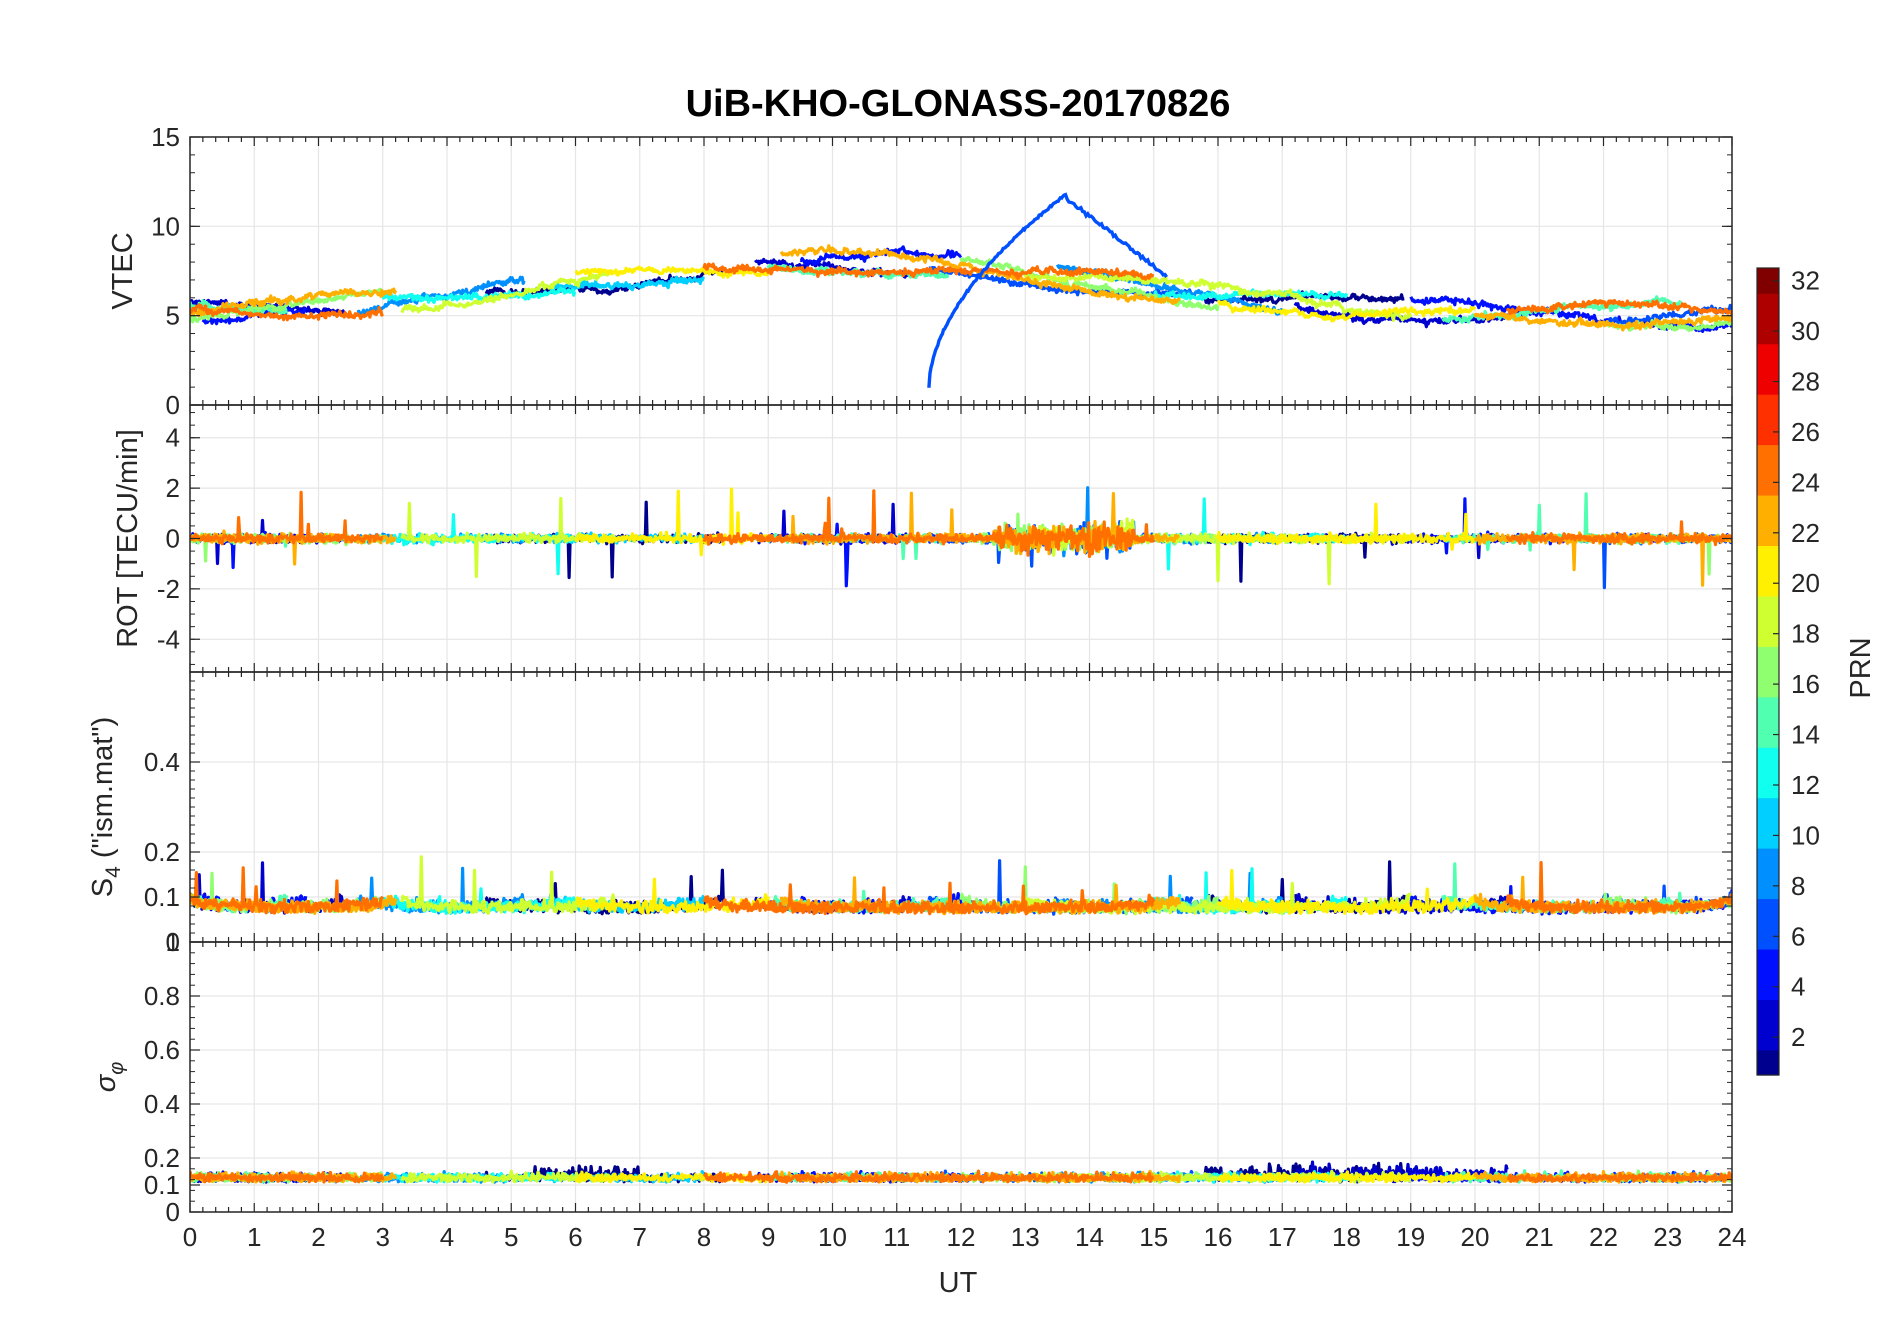  Describe the element at coordinates (168, 589) in the screenshot. I see `y-tick-label: -2` at that location.